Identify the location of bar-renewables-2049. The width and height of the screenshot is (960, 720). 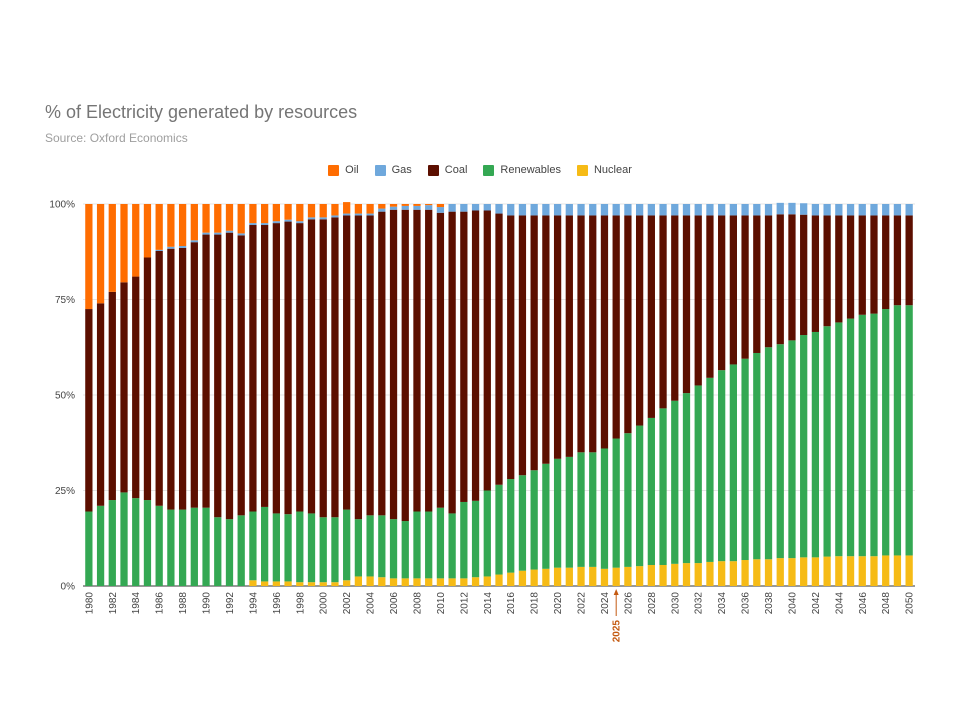
(897, 430).